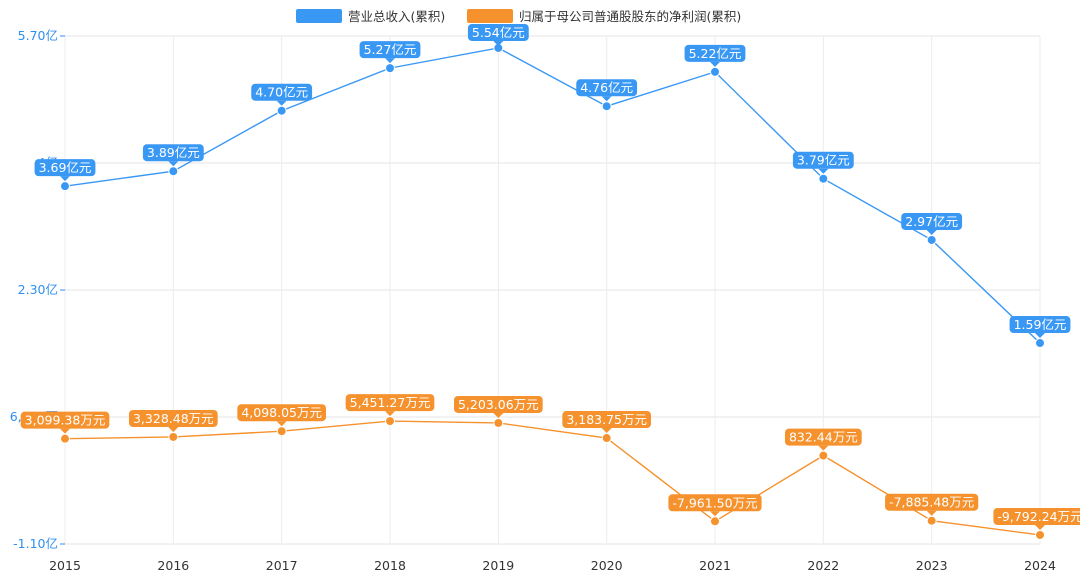 The image size is (1080, 582). I want to click on x-tick-label: 2017, so click(282, 565).